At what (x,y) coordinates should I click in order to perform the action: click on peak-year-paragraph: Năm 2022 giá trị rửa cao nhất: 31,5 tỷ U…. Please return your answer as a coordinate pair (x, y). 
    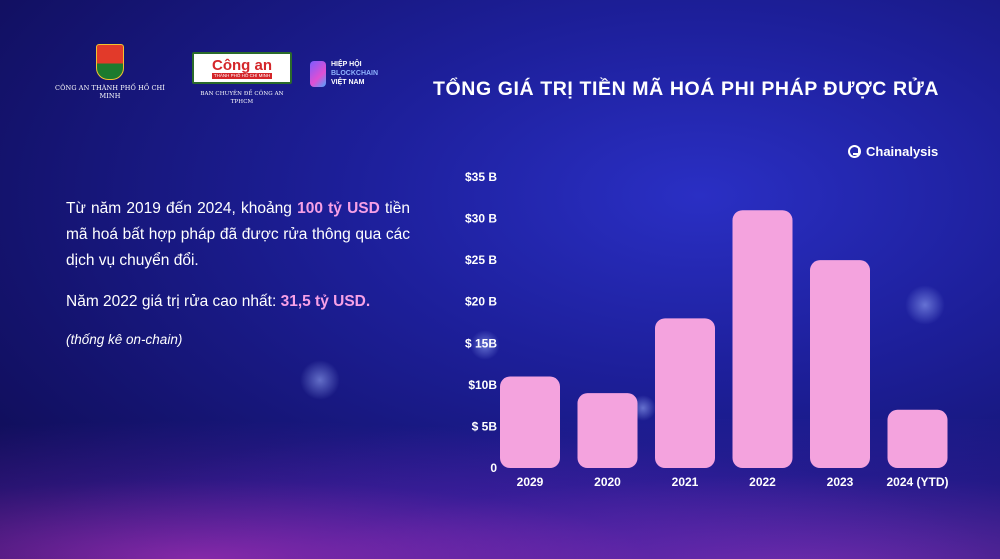
    Looking at the image, I should click on (238, 302).